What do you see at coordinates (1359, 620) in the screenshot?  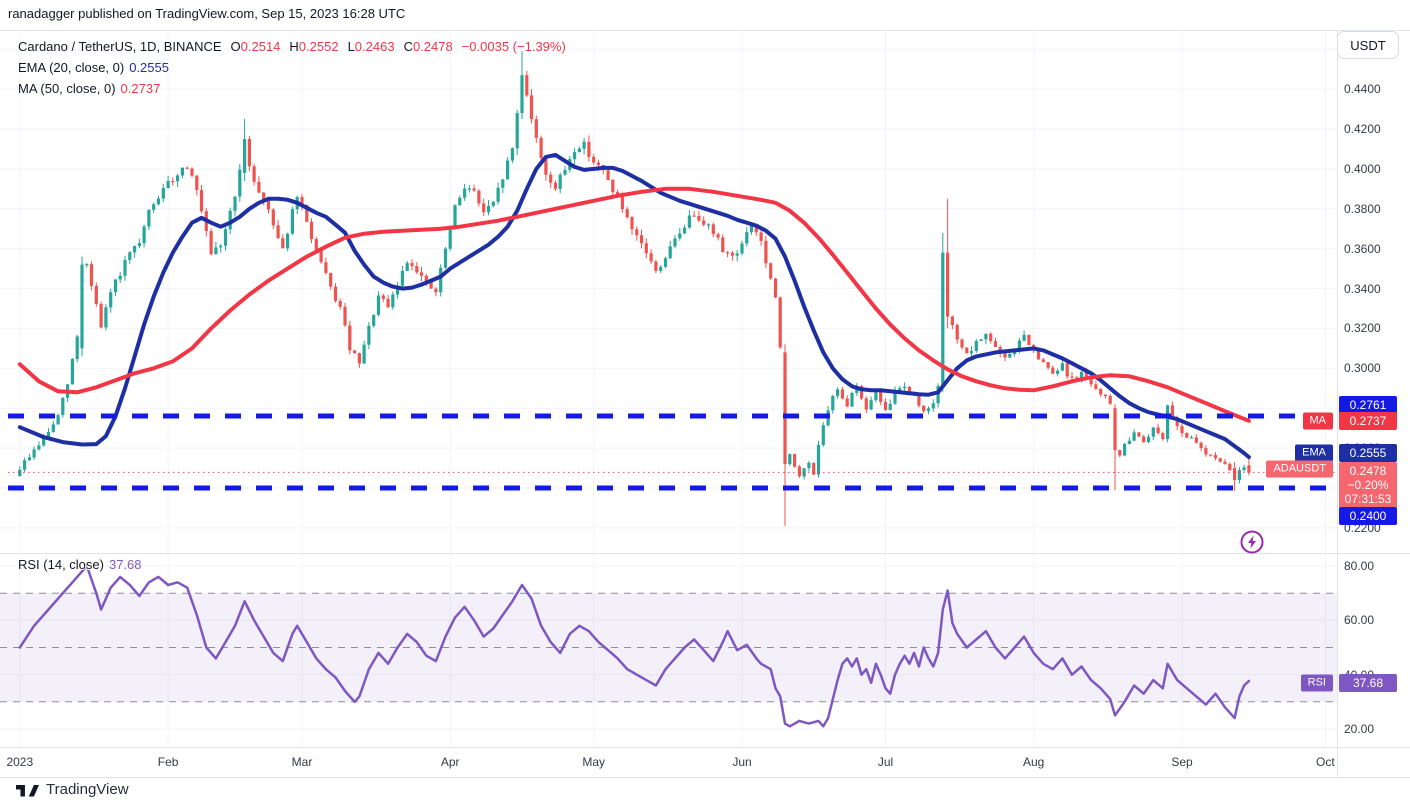 I see `rsi-tick: 60.00` at bounding box center [1359, 620].